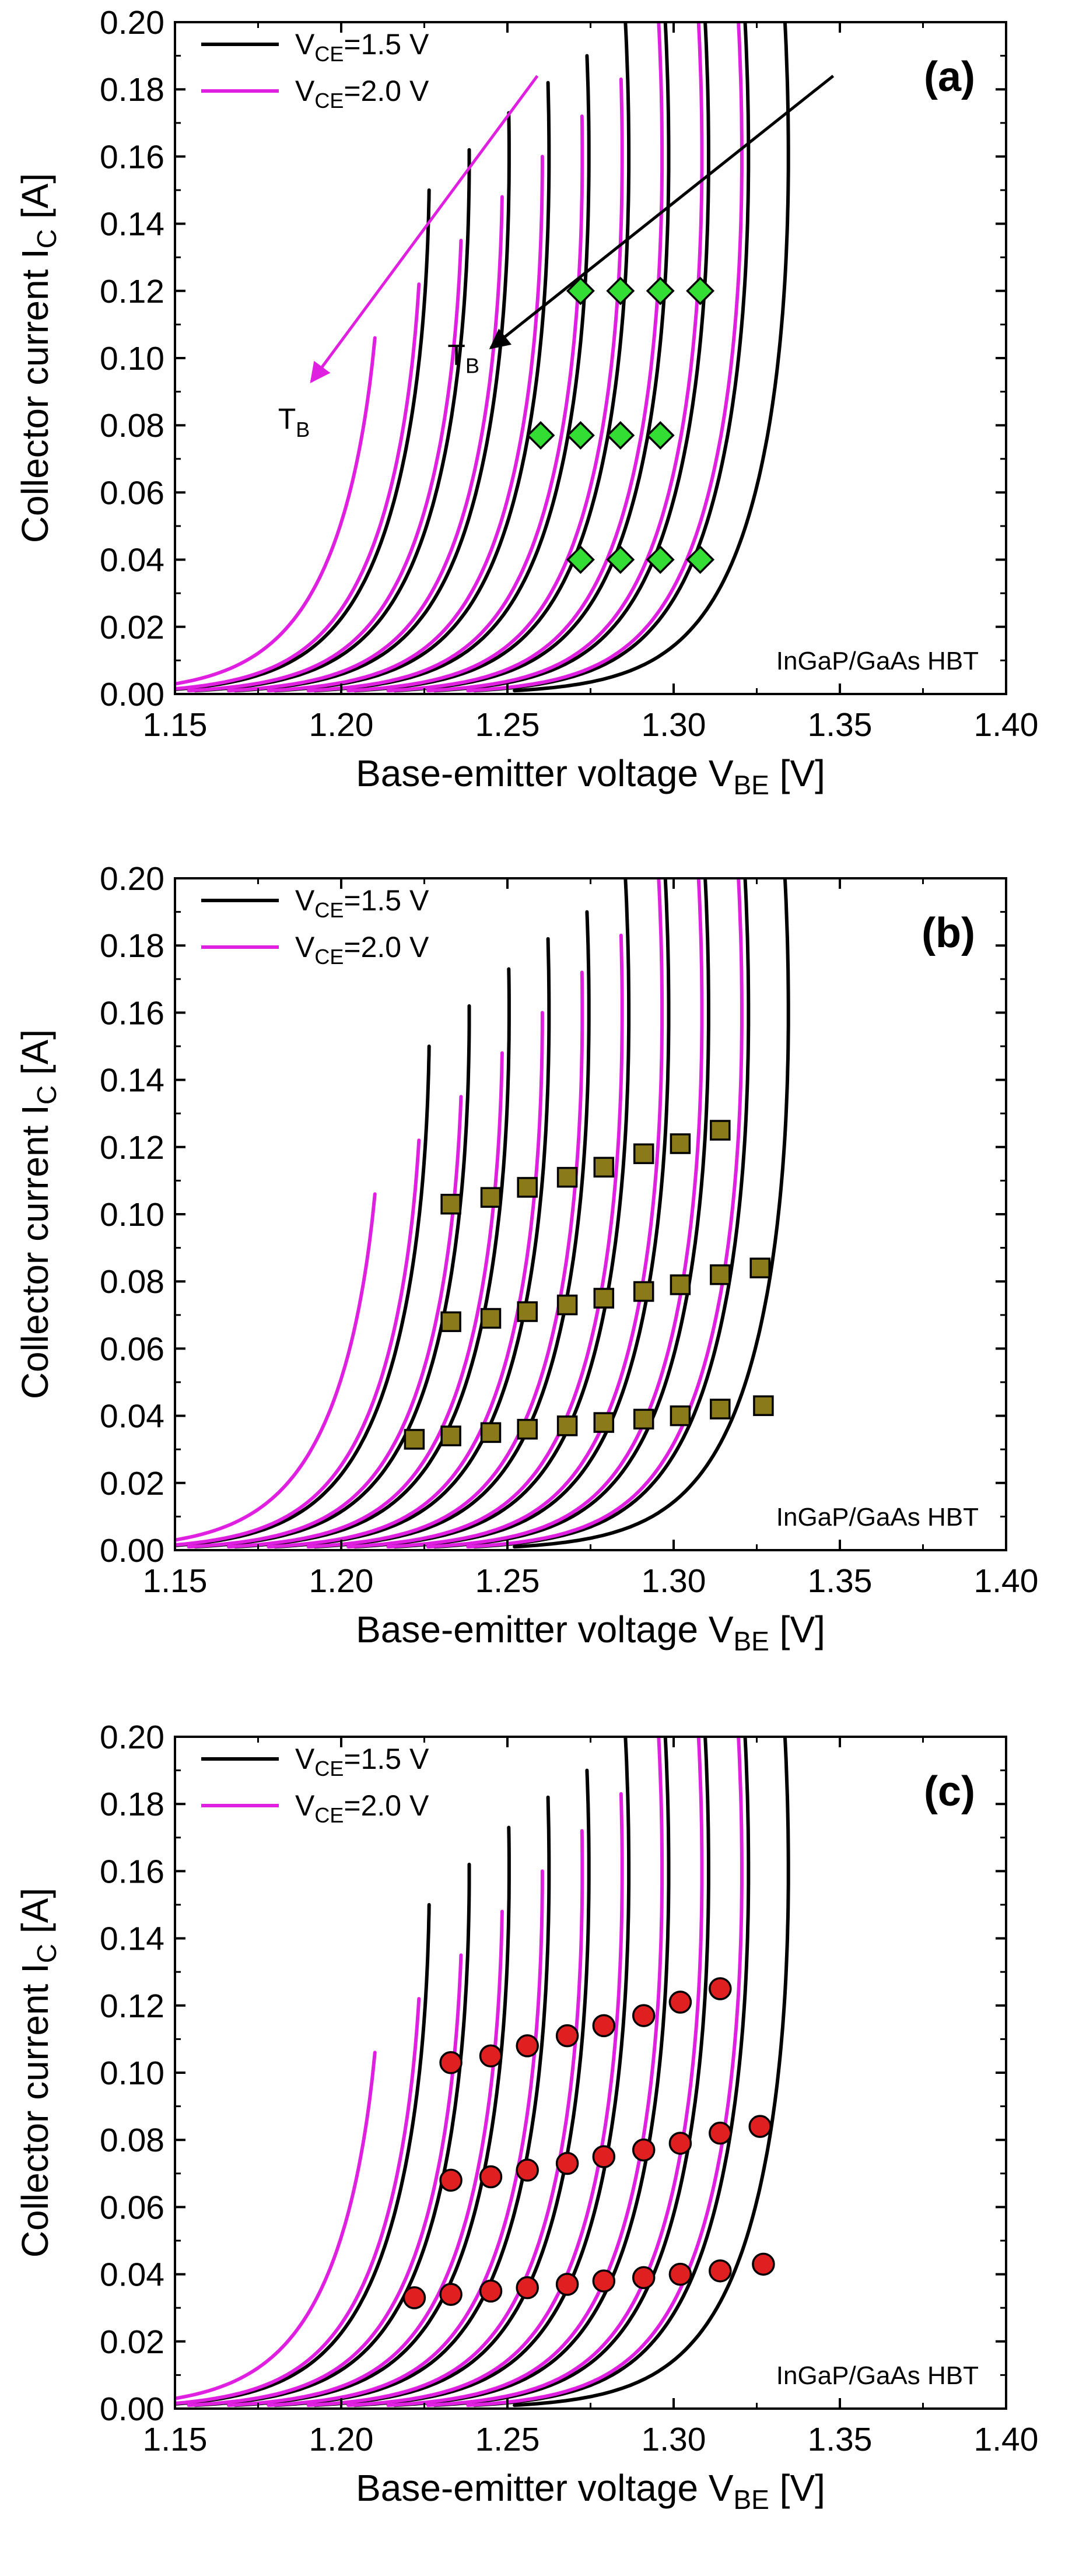  I want to click on y-tick-label: 0.04, so click(132, 1416).